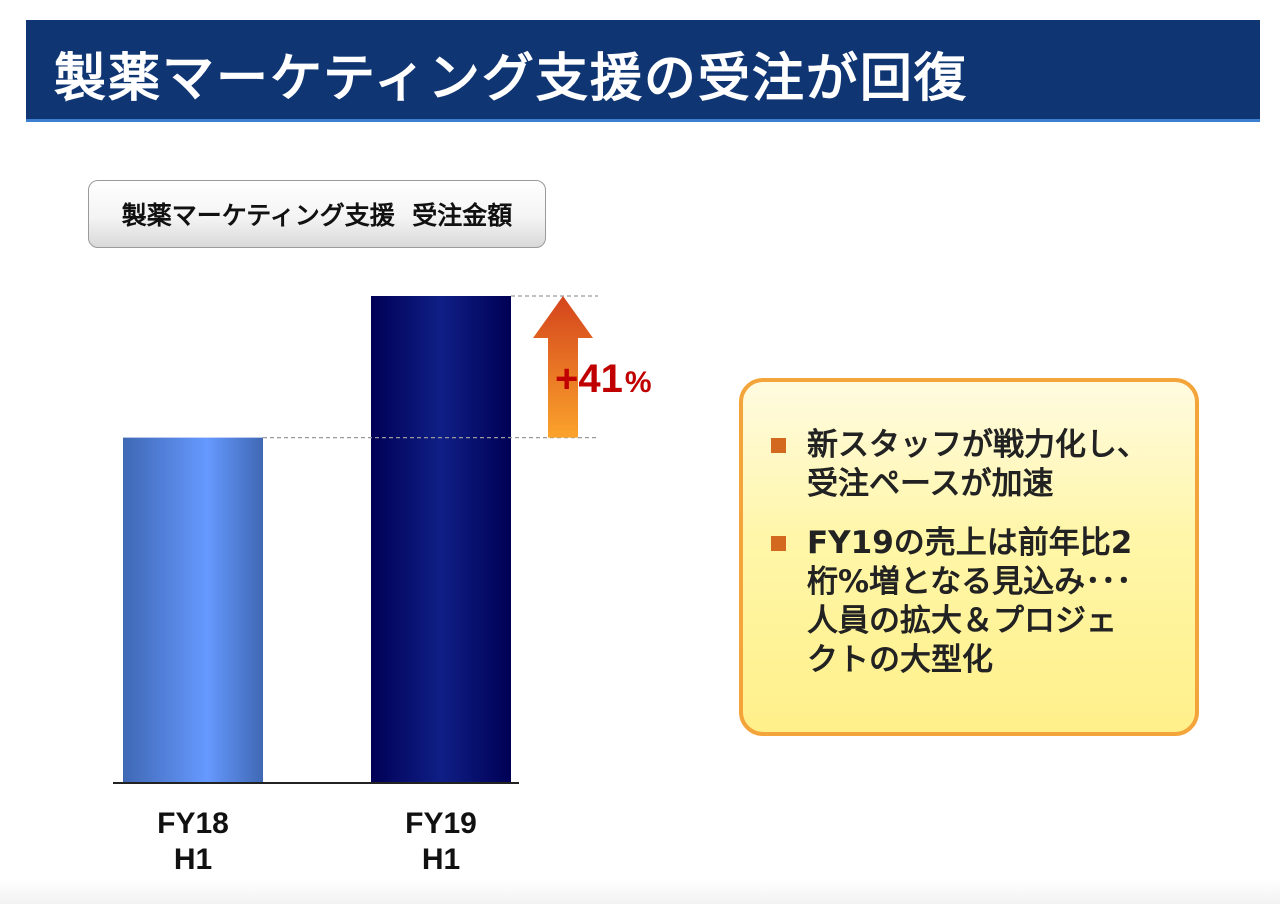  I want to click on category-label: FY18 H1, so click(193, 841).